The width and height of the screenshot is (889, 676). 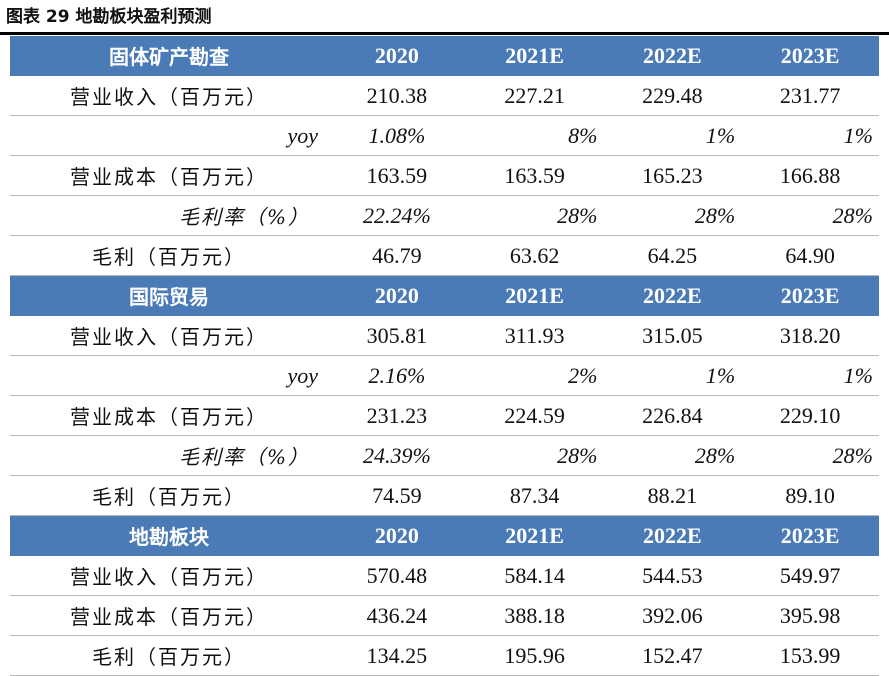 What do you see at coordinates (672, 95) in the screenshot?
I see `cell-value: 229.48` at bounding box center [672, 95].